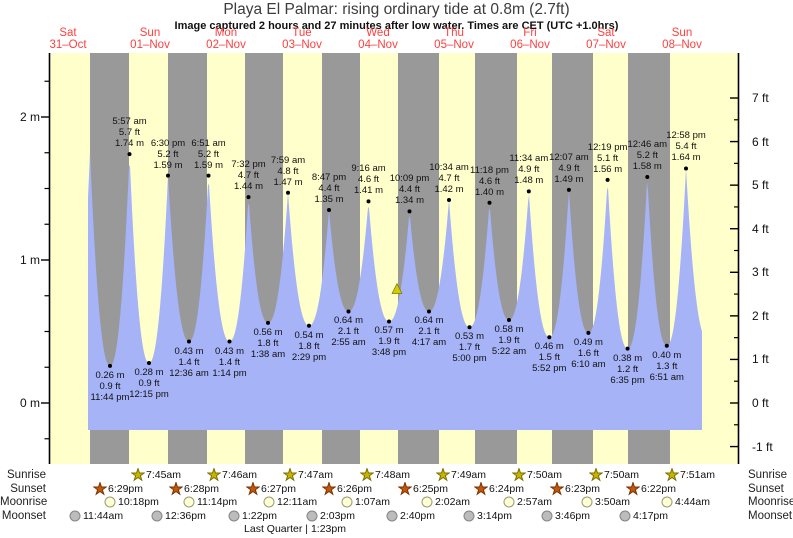 This screenshot has width=793, height=538. Describe the element at coordinates (569, 168) in the screenshot. I see `tide-label-line: 4.9 ft` at that location.